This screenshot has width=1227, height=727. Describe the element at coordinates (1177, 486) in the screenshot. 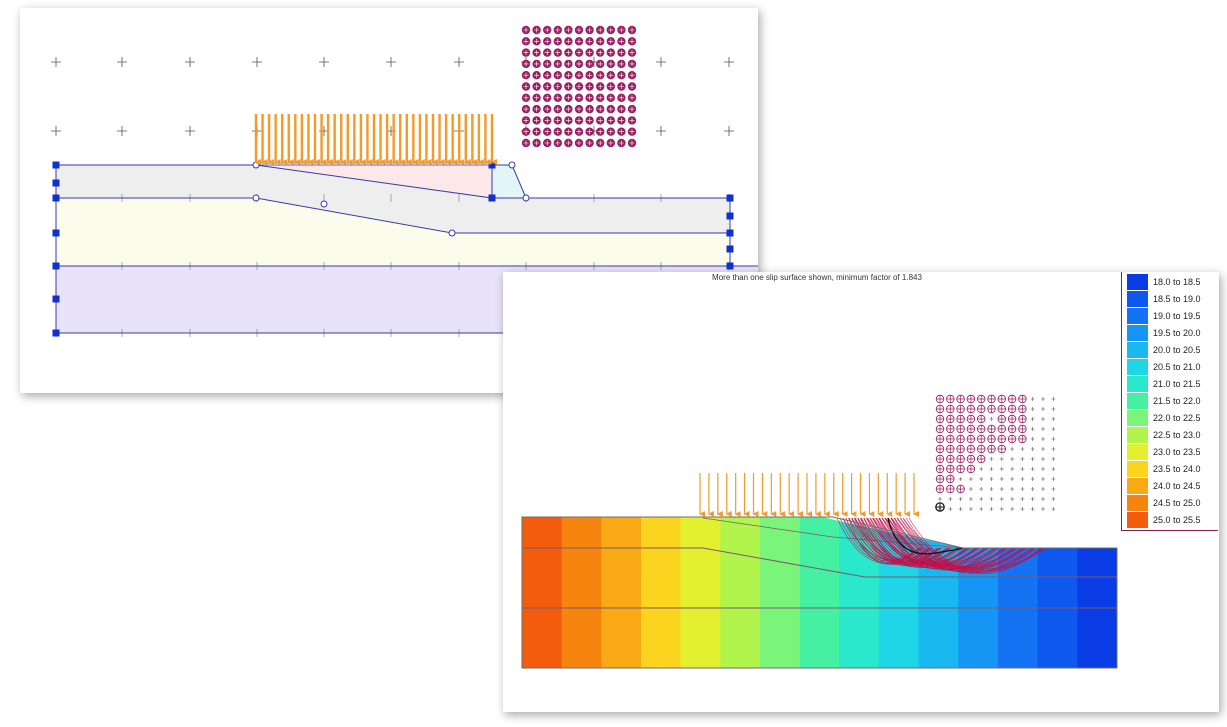

I see `legend-label: 24.0 to 24.5` at that location.